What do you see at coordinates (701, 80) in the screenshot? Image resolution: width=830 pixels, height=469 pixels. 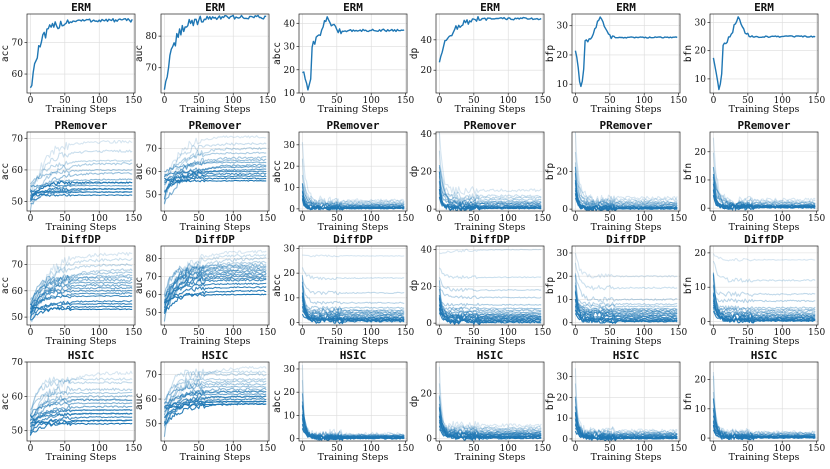 I see `y-tick-label: 10` at bounding box center [701, 80].